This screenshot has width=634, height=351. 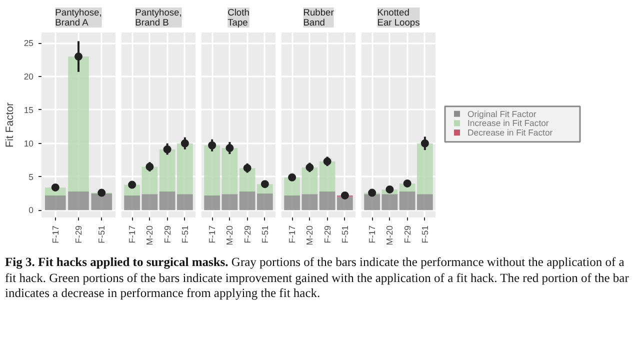 What do you see at coordinates (29, 143) in the screenshot?
I see `y-tick-label: 10` at bounding box center [29, 143].